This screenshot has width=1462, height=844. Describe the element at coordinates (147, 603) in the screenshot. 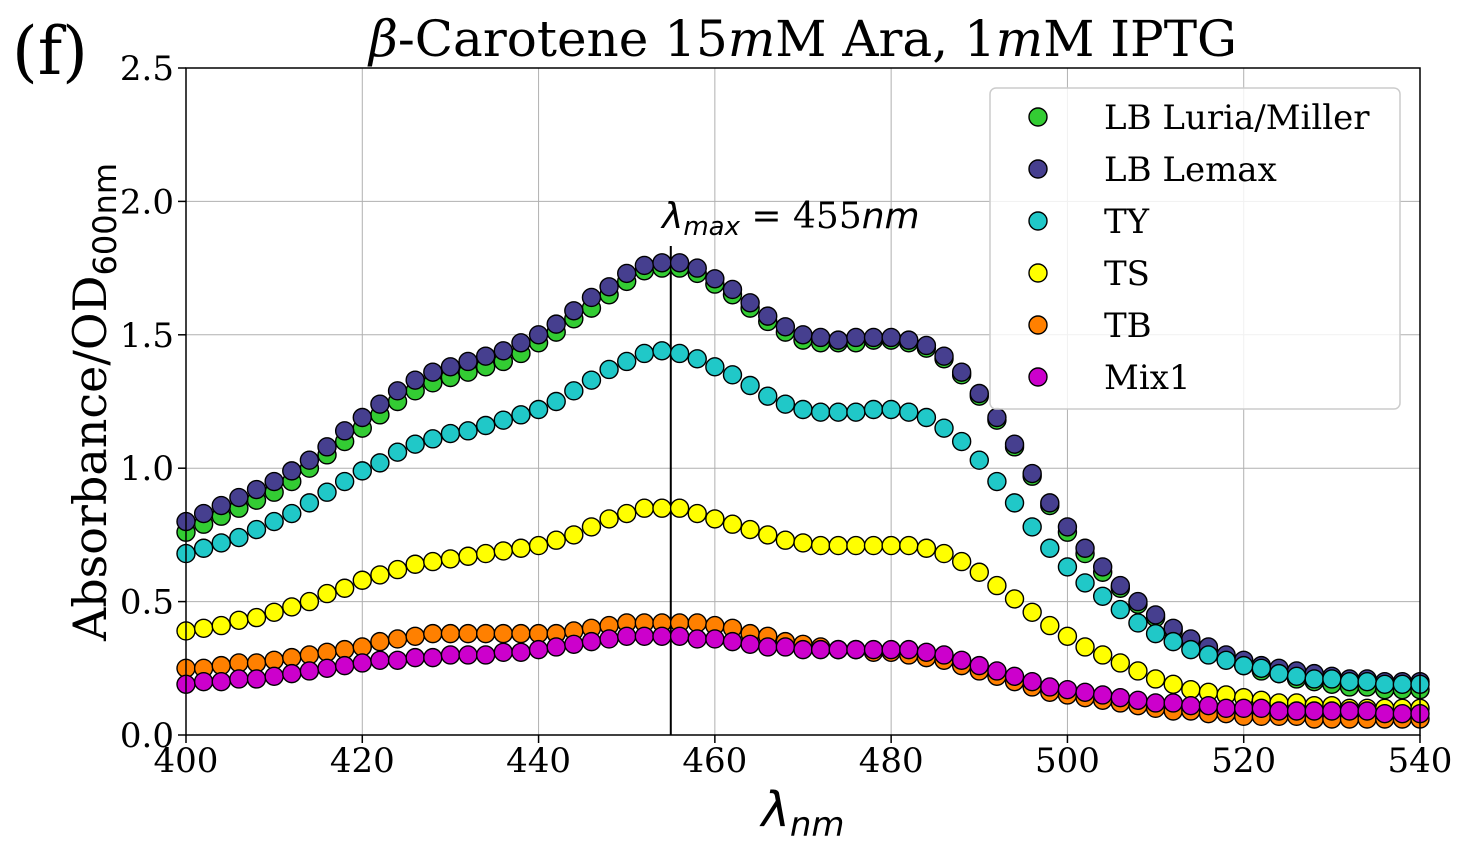

I see `y-tick-label: 0.5` at that location.